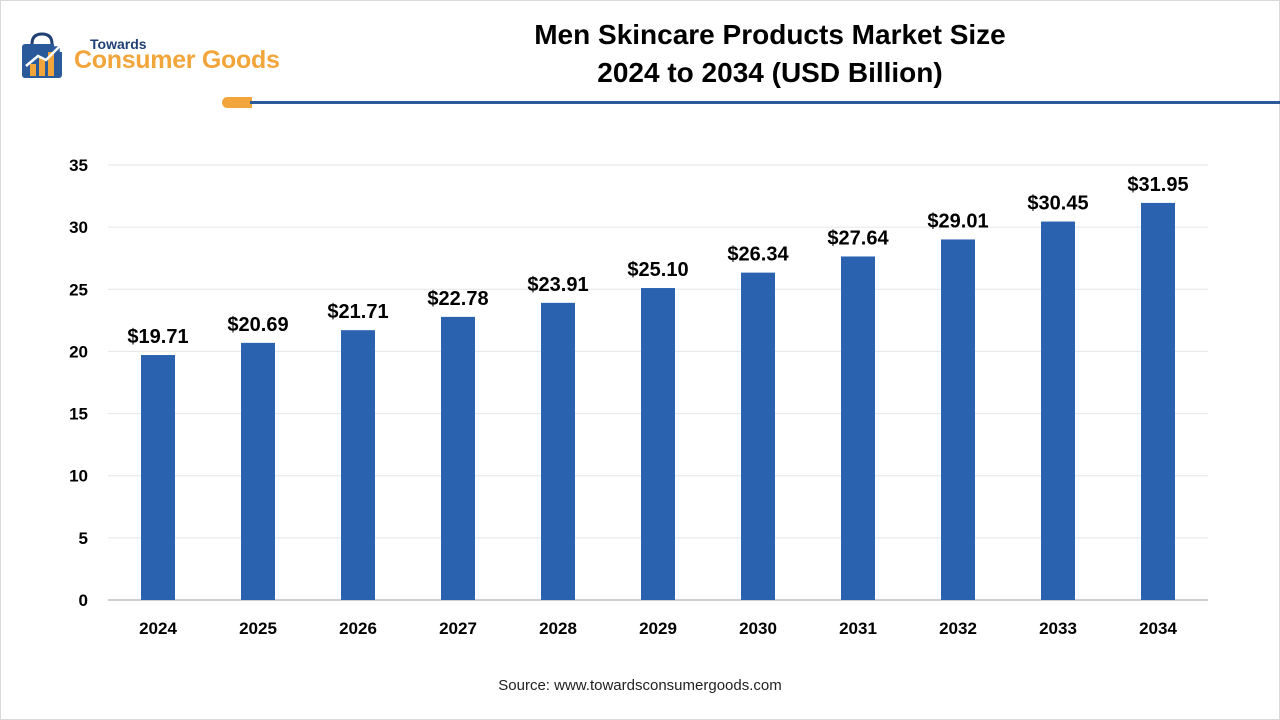 The width and height of the screenshot is (1280, 720). Describe the element at coordinates (78, 165) in the screenshot. I see `y-tick-label: 35` at that location.